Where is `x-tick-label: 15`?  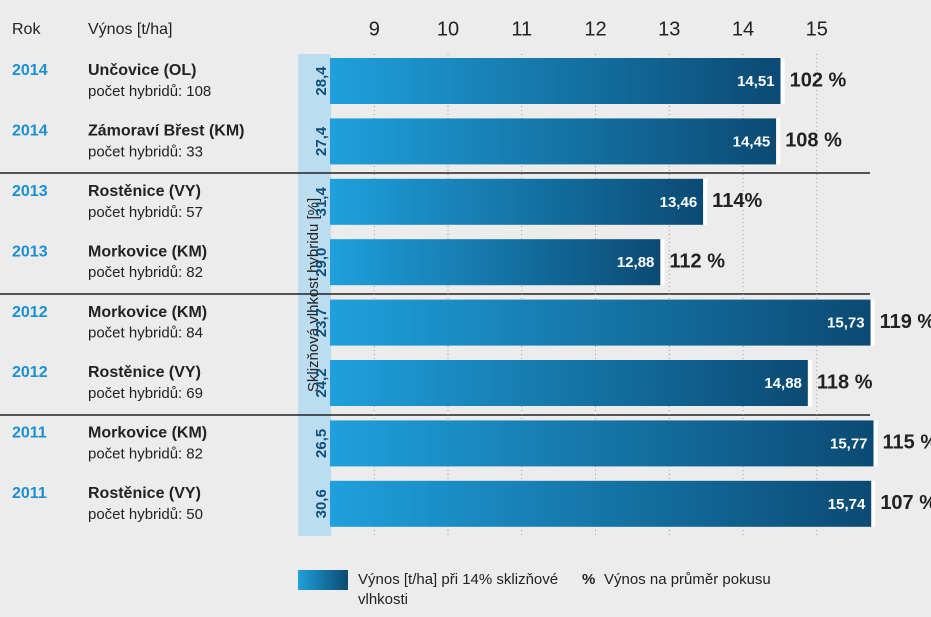
x-tick-label: 15 is located at coordinates (817, 29).